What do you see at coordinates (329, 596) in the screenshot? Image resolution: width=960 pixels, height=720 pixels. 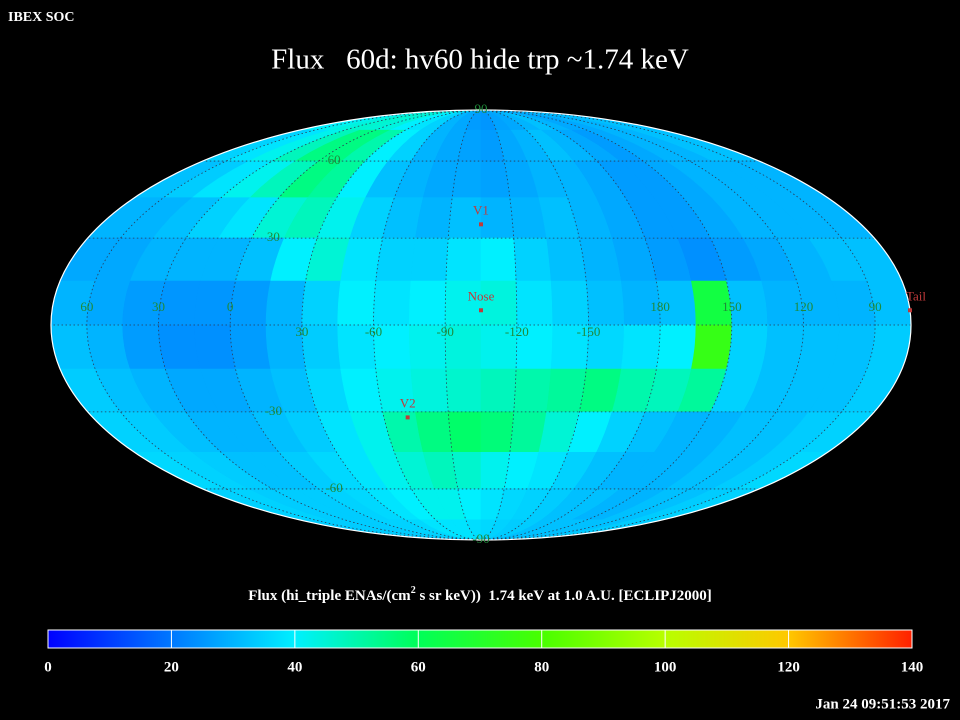 I see `label-part: Flux (hi_triple ENAs/(cm` at bounding box center [329, 596].